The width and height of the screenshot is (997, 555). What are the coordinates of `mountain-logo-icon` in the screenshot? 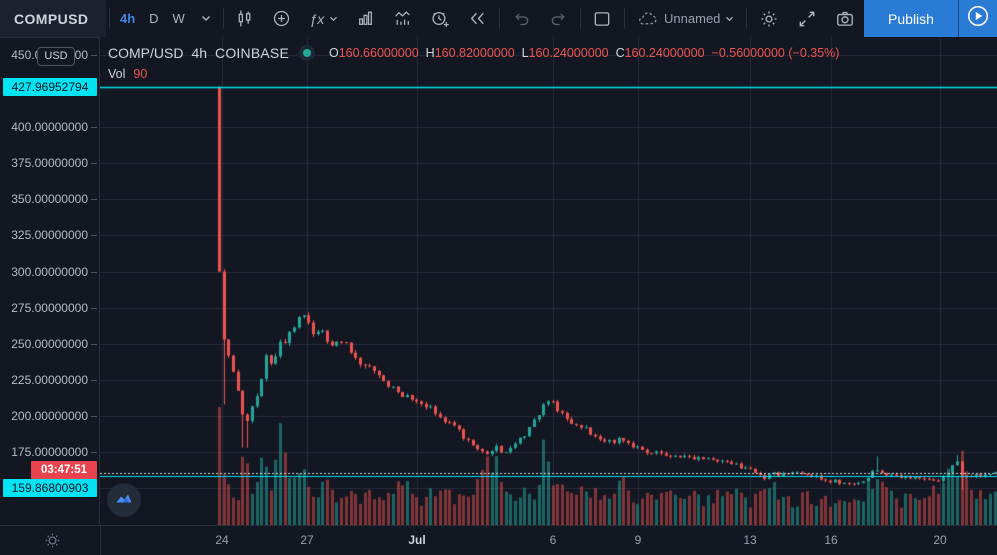 It's located at (124, 500).